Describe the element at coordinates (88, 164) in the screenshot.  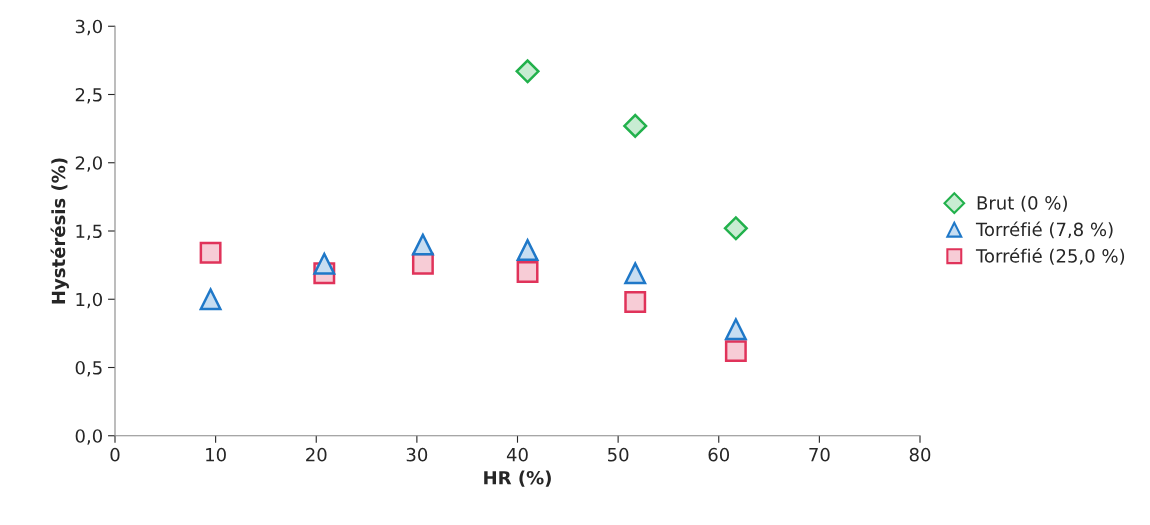
I see `y-tick-label: 2,0` at that location.